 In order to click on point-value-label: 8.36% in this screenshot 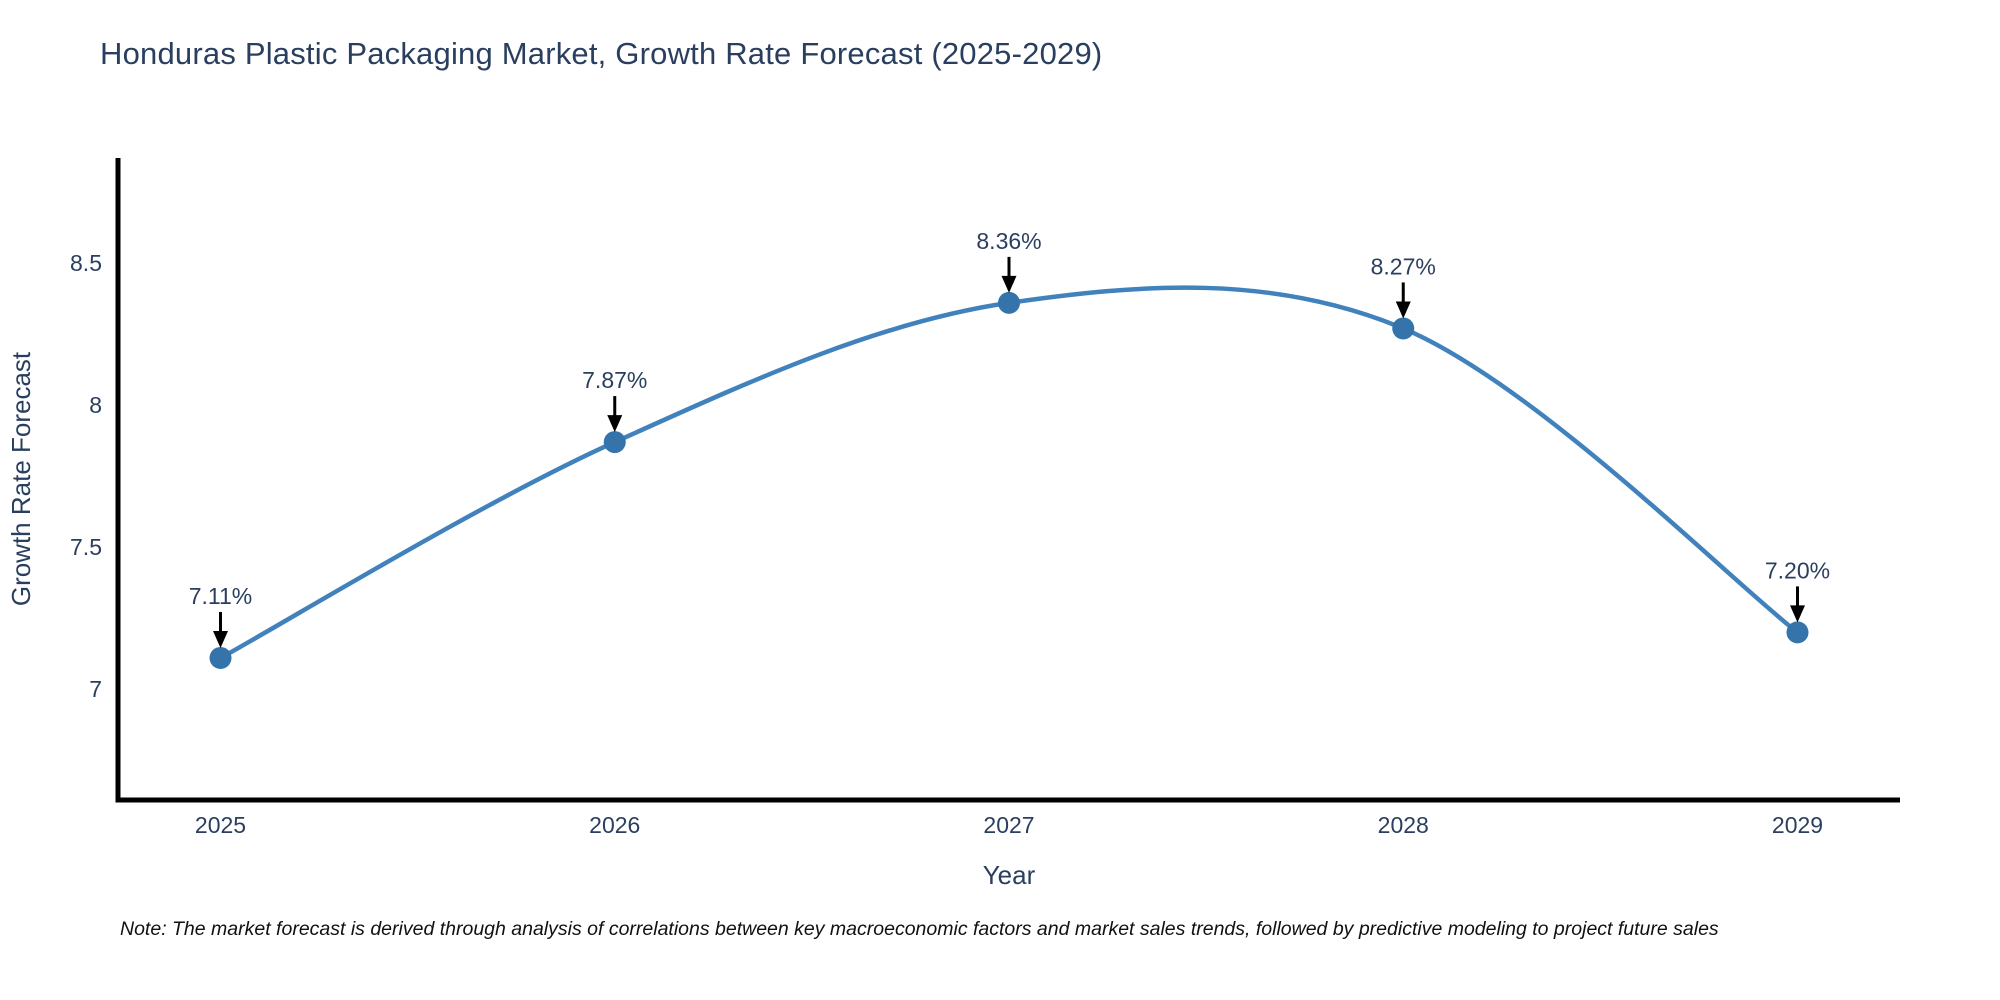, I will do `click(1008, 241)`.